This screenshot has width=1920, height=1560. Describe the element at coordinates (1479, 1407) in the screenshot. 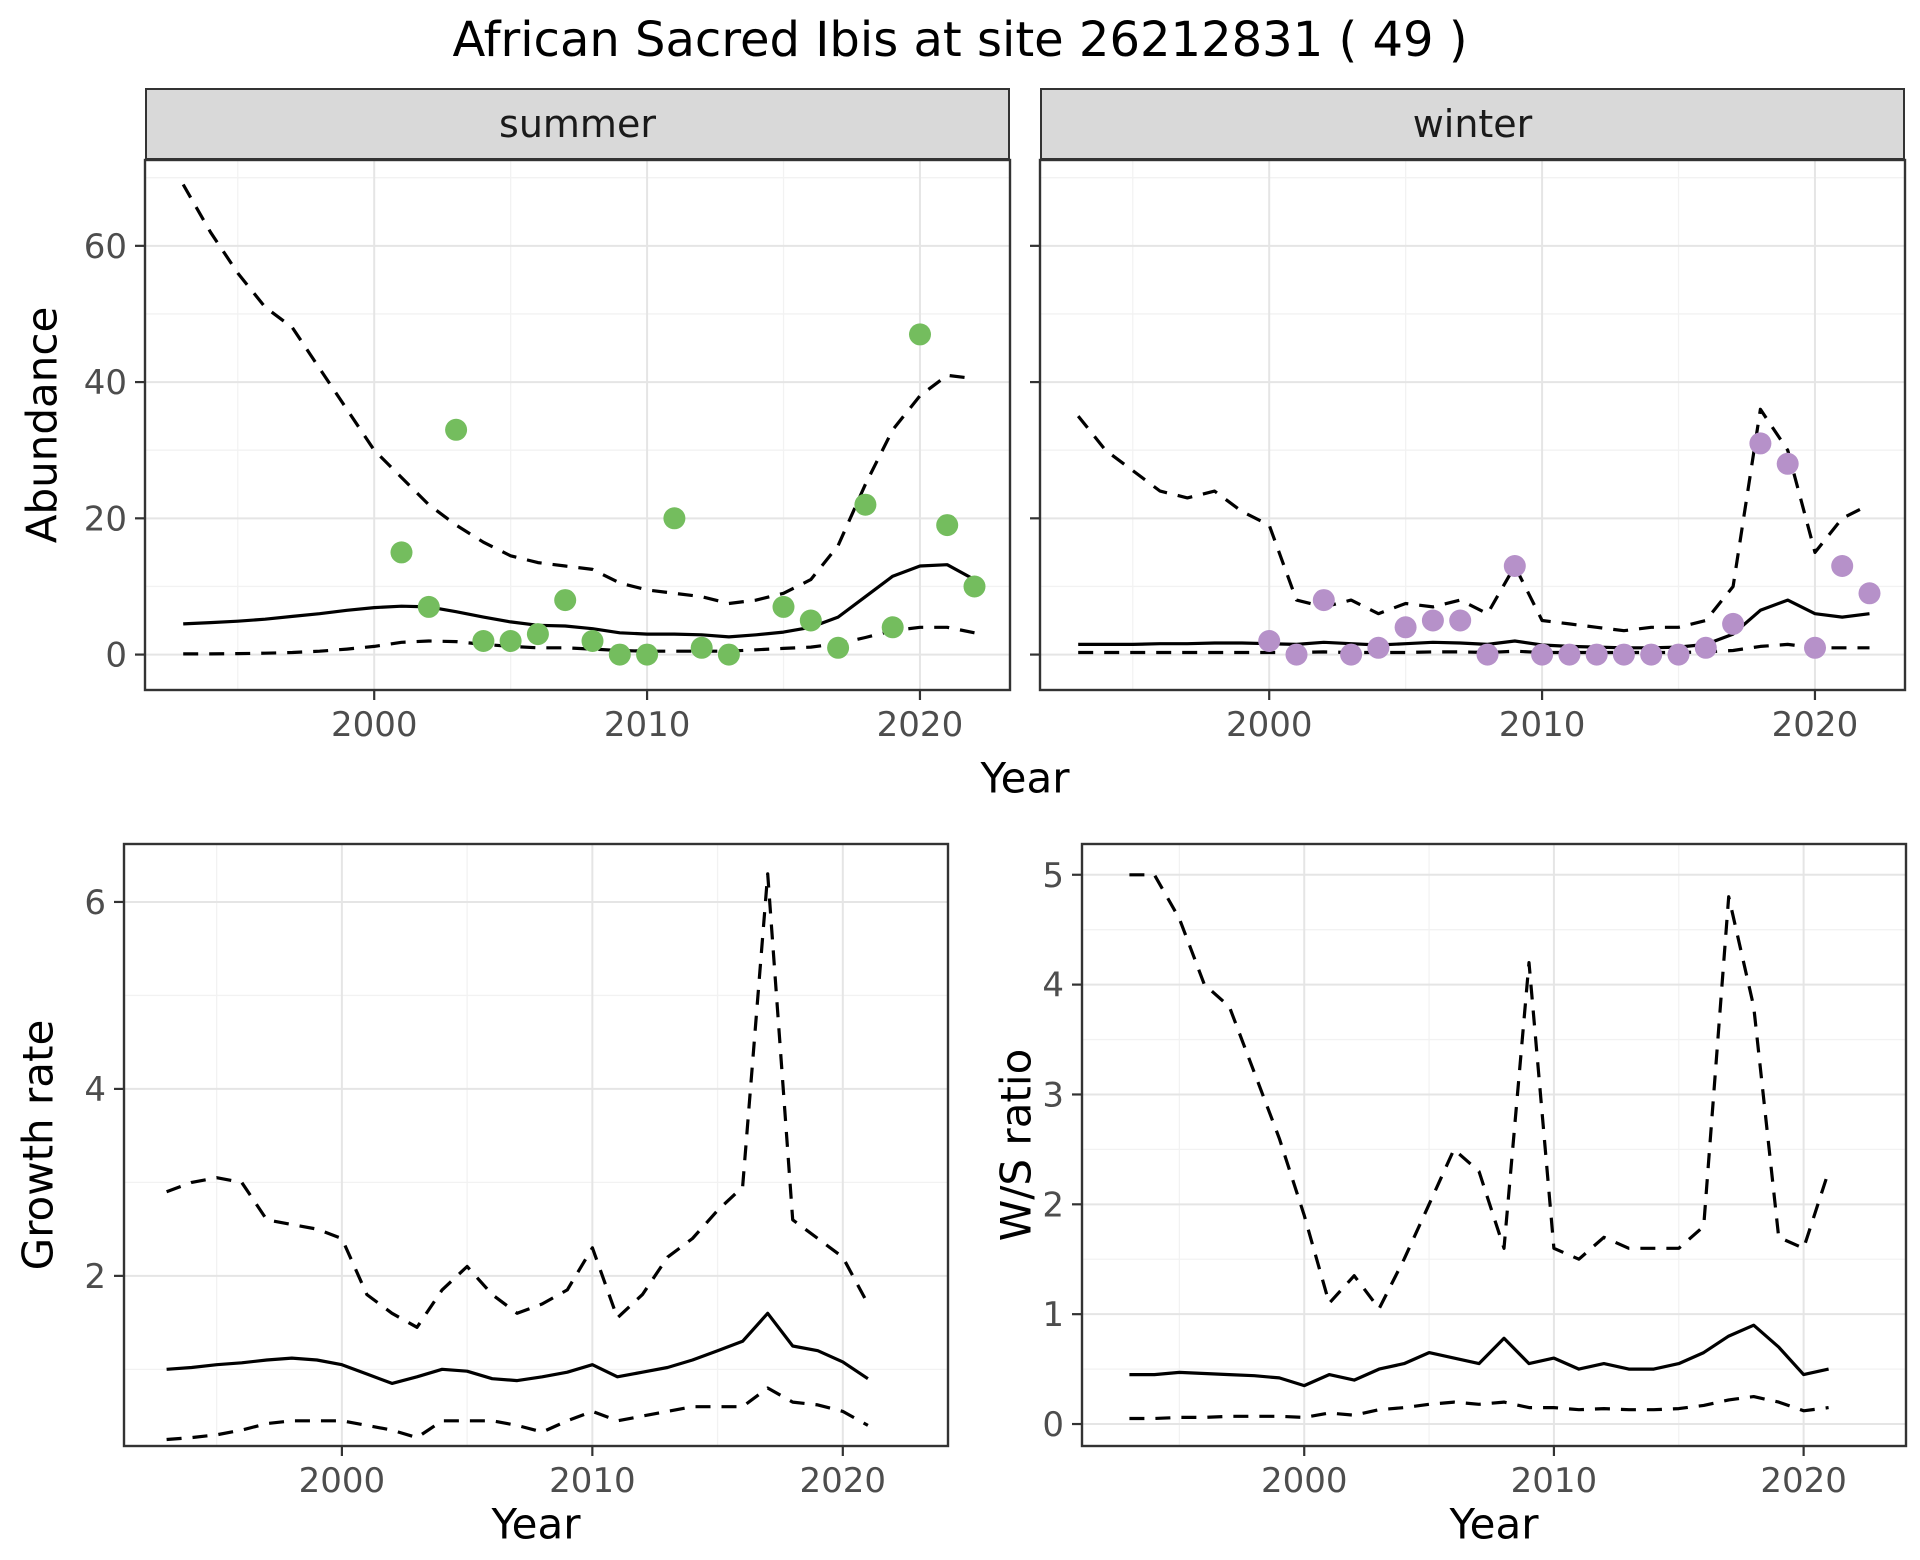

I see `ws-ratio-lower_ci-line` at that location.